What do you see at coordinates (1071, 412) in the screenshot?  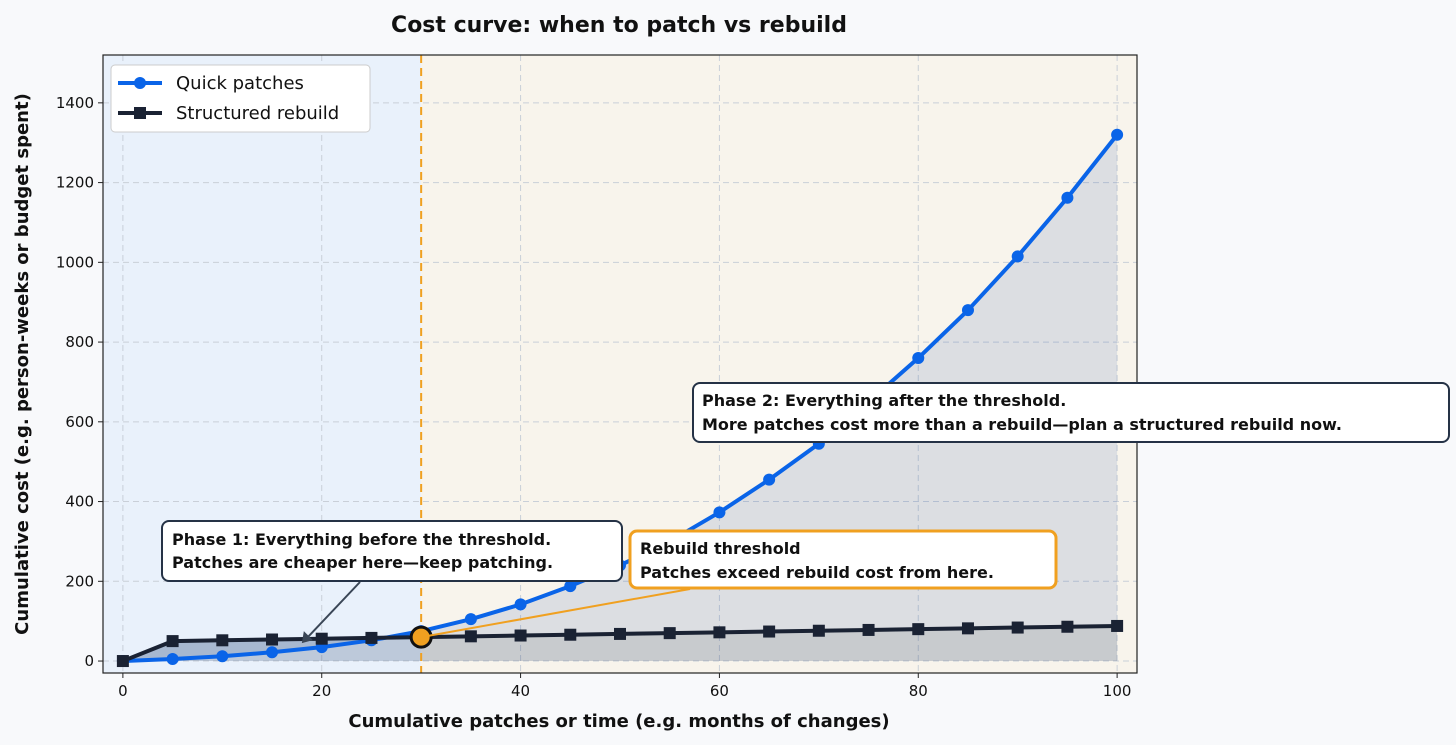 I see `phase2-annotation-box` at bounding box center [1071, 412].